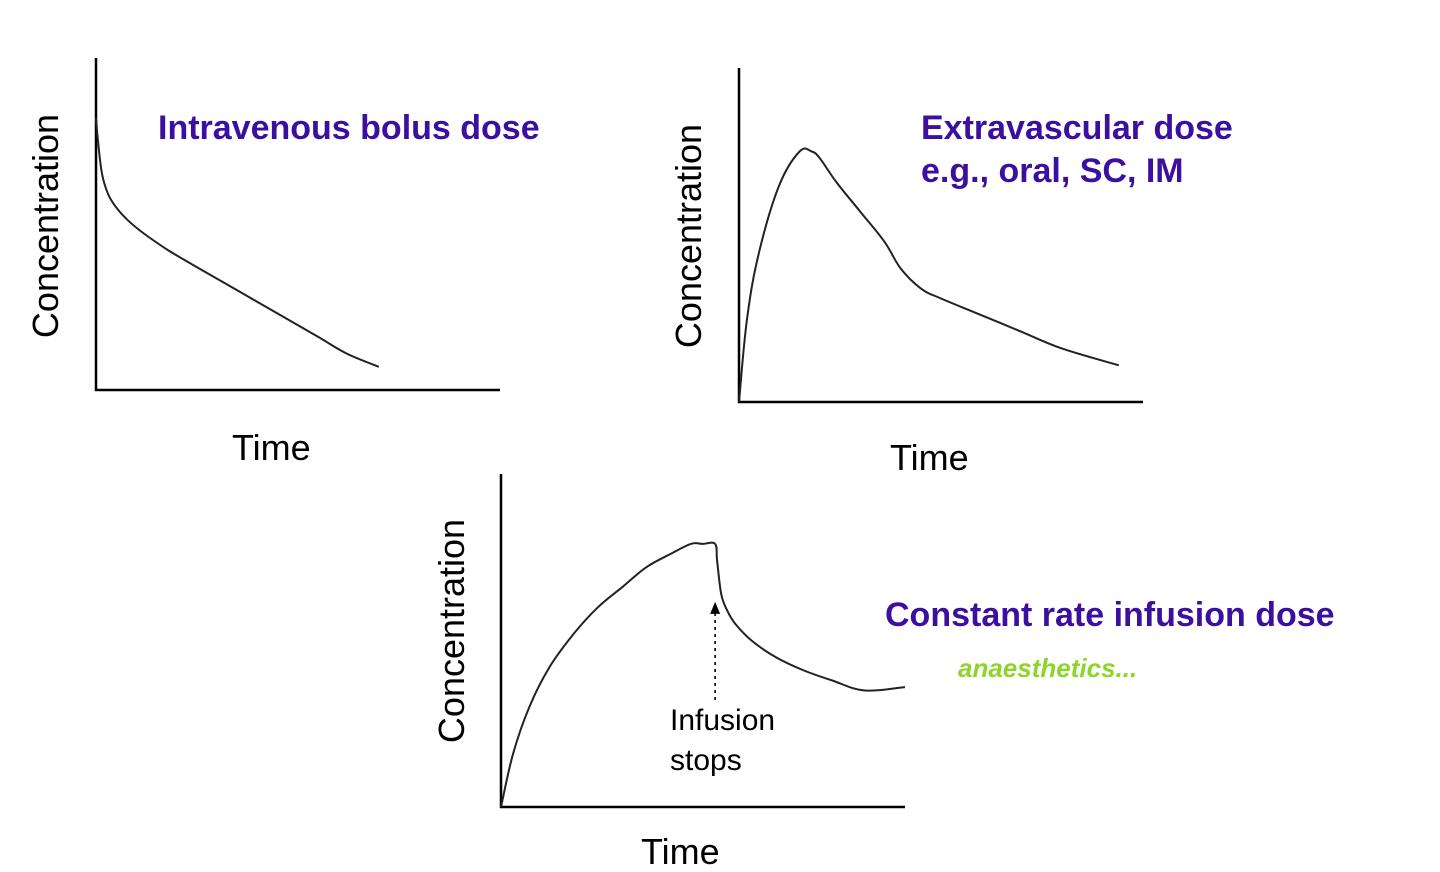 The height and width of the screenshot is (872, 1440). Describe the element at coordinates (1052, 171) in the screenshot. I see `extravascular-title-line2: e.g., oral, SC, IM` at that location.